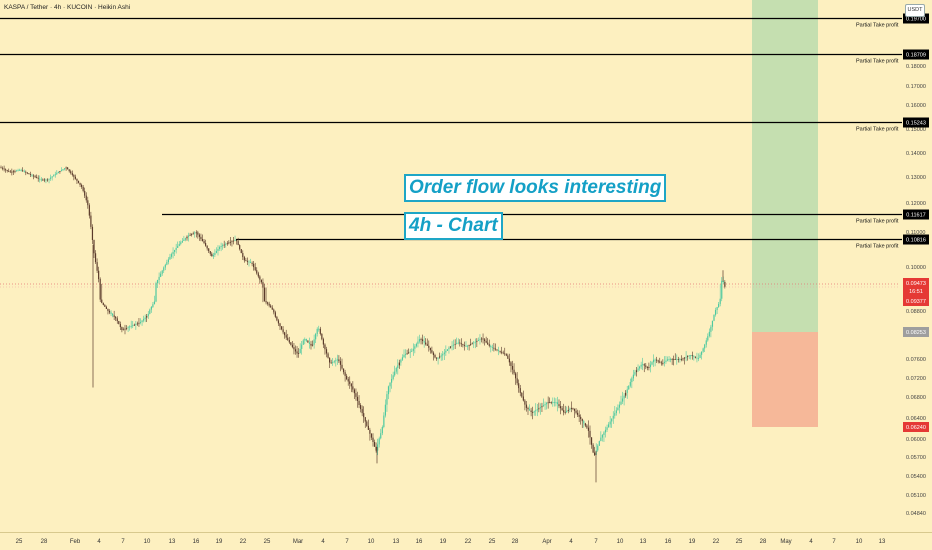  Describe the element at coordinates (916, 312) in the screenshot. I see `y-tick-label: 0.08800` at that location.